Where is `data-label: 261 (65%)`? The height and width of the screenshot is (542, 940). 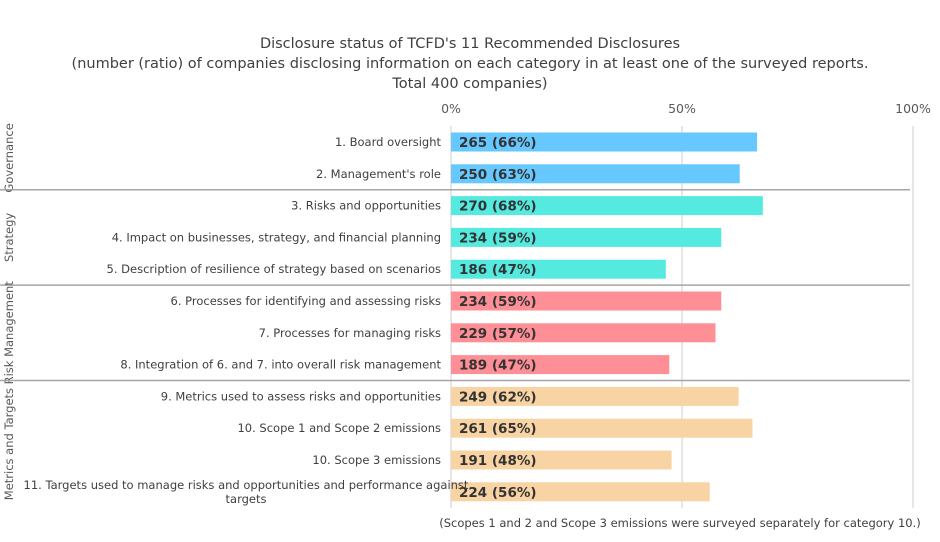 data-label: 261 (65%) is located at coordinates (498, 429).